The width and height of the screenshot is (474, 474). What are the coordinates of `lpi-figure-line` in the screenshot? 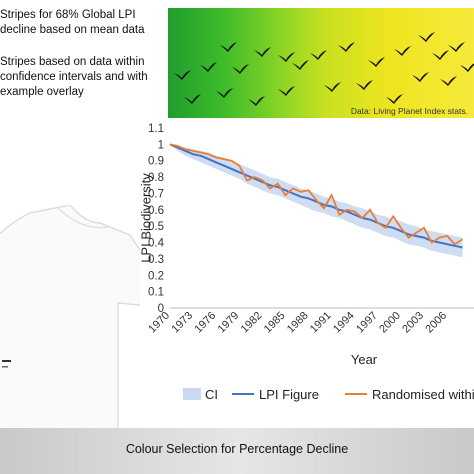 It's located at (316, 196).